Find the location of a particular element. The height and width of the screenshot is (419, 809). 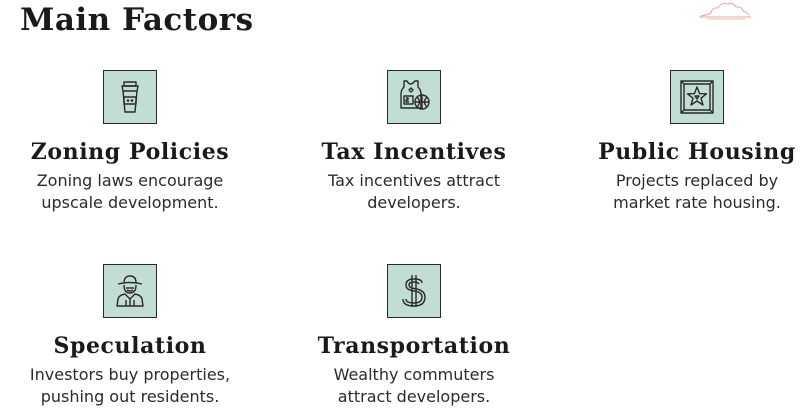

factor-description-line: Wealthy commuters is located at coordinates (414, 374).